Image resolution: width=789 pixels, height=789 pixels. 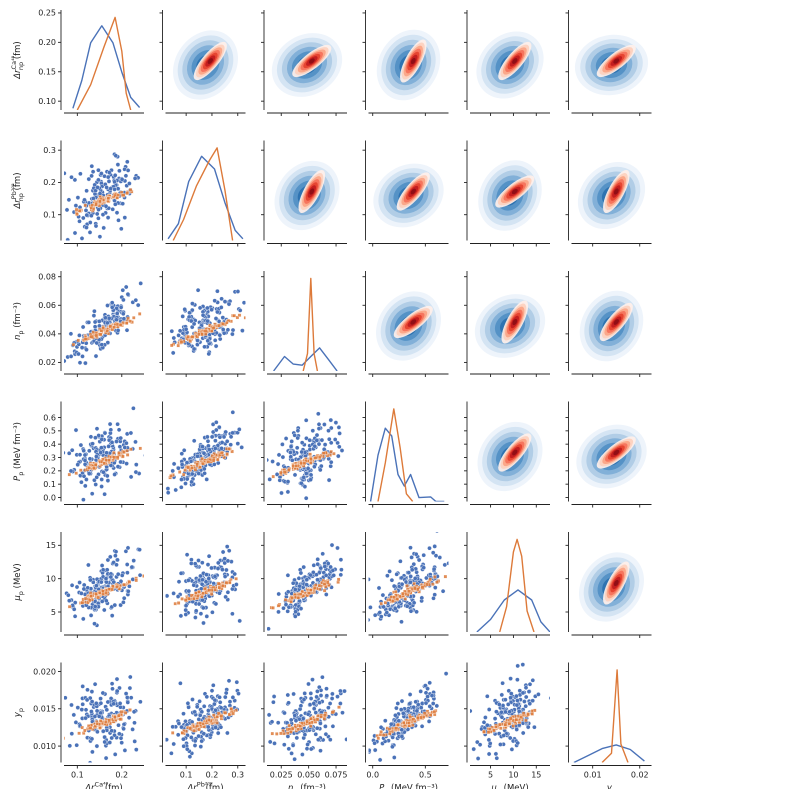 What do you see at coordinates (513, 610) in the screenshot?
I see `kde-line-blue` at bounding box center [513, 610].